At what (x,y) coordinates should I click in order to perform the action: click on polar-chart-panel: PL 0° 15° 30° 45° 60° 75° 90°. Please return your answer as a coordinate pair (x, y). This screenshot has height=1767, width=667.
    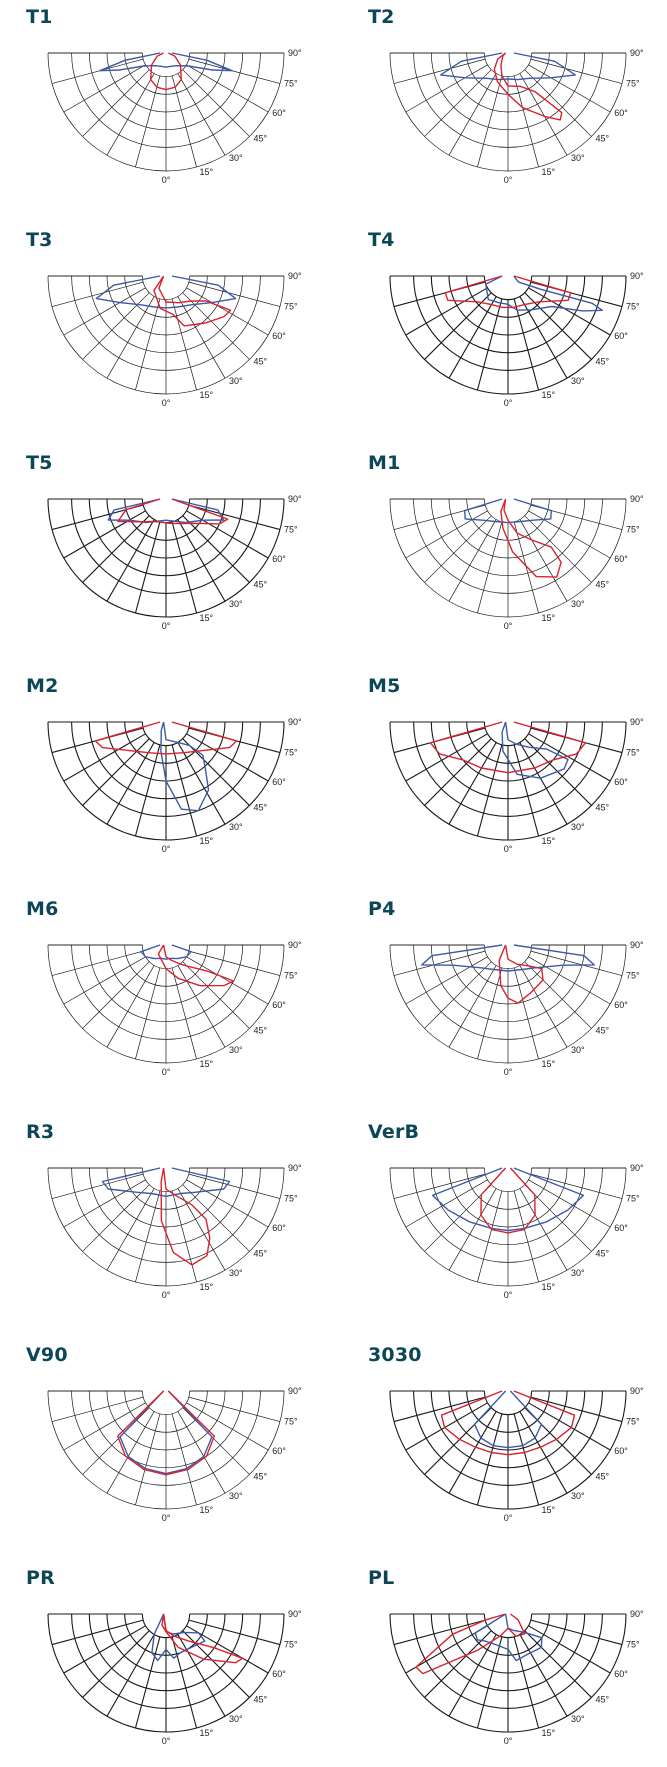
    Looking at the image, I should click on (517, 1667).